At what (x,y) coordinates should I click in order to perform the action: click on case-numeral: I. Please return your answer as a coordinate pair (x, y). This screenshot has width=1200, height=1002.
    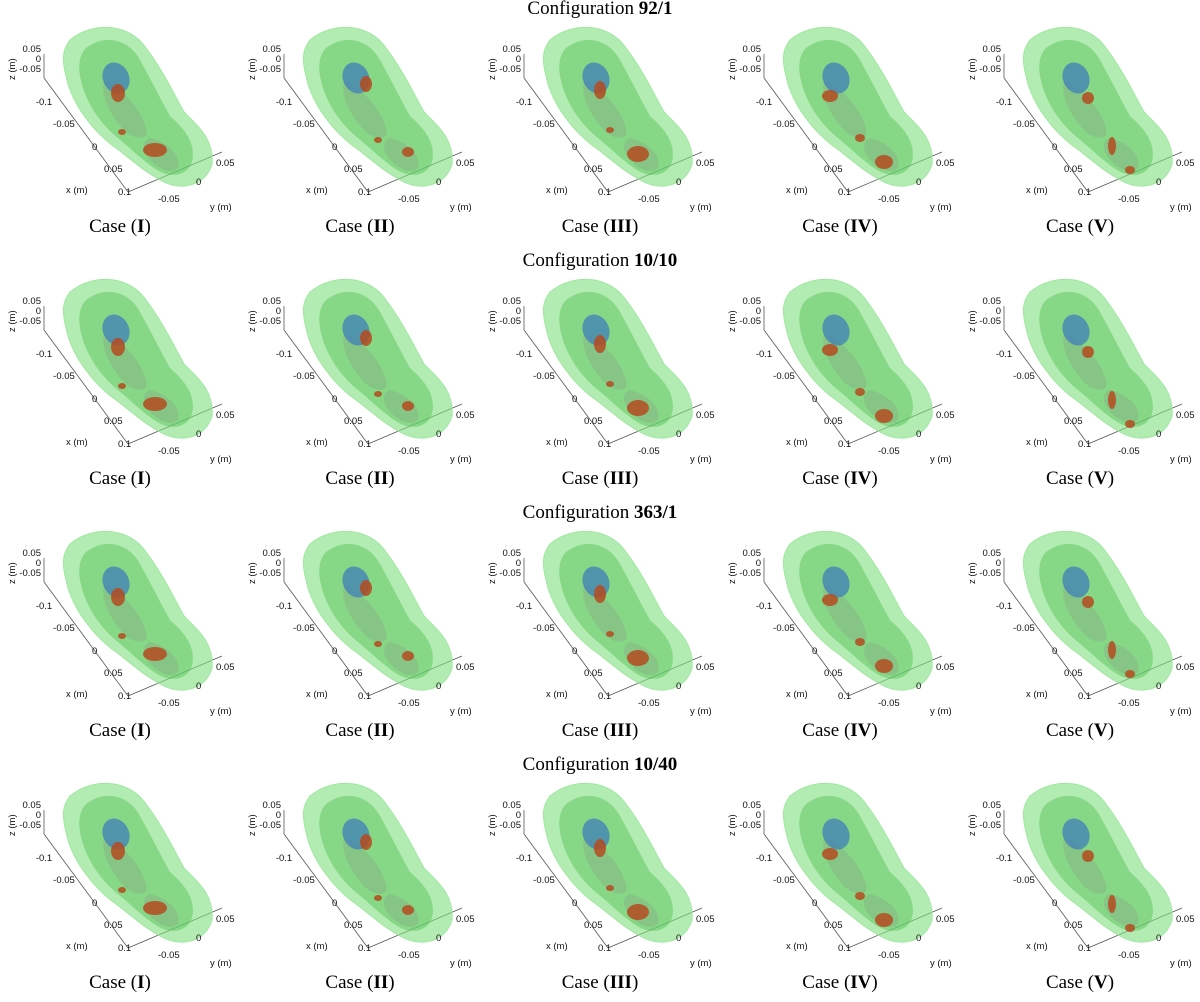
    Looking at the image, I should click on (141, 226).